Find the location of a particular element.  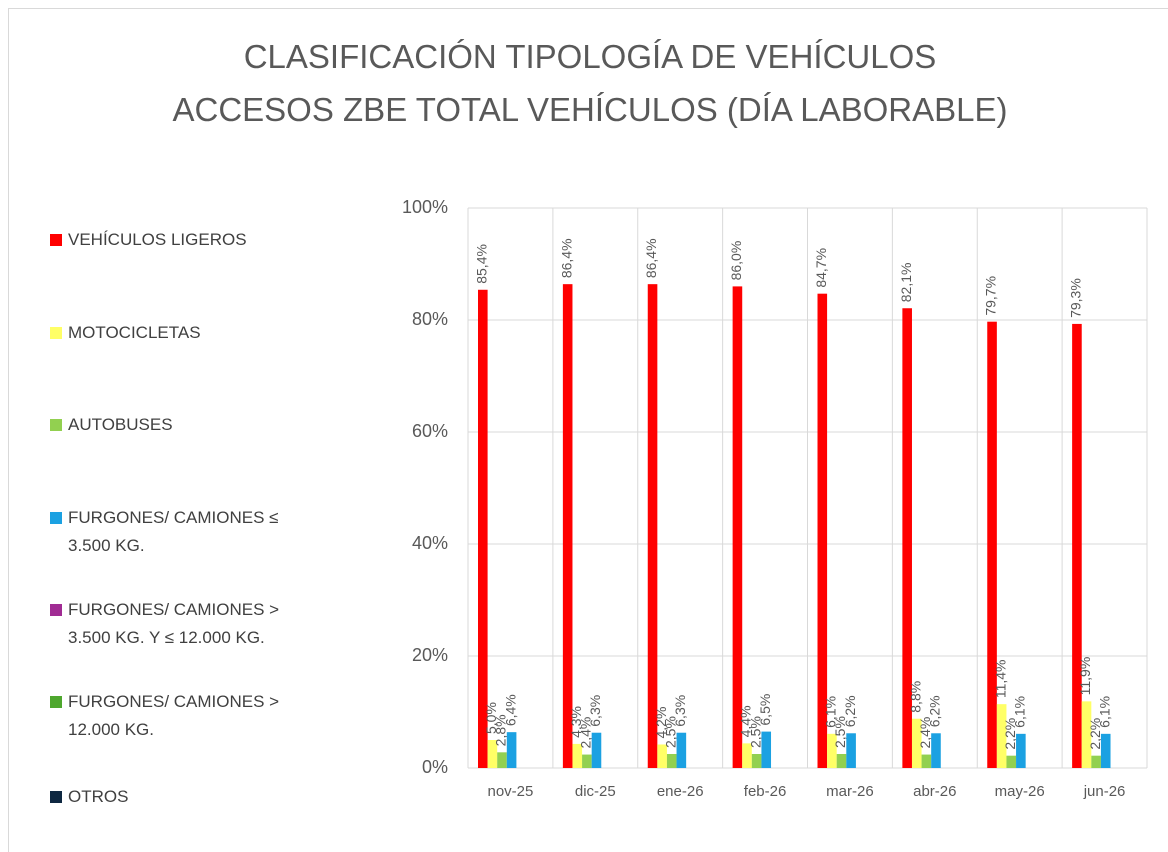

legend-entry: FURGONES/ CAMIONES > 12.000 KG. is located at coordinates (184, 716).